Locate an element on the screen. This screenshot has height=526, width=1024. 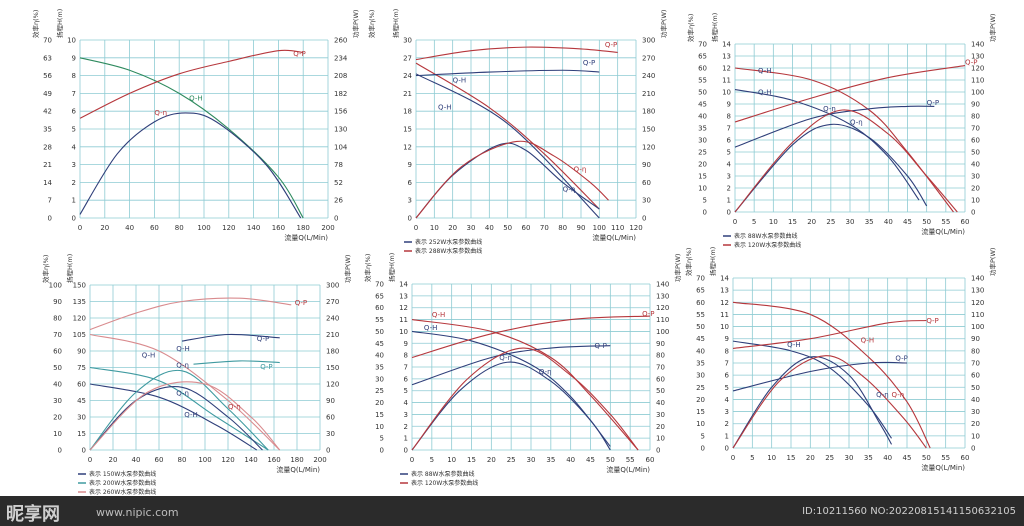
x-tick-label: 140 is located at coordinates (250, 460).